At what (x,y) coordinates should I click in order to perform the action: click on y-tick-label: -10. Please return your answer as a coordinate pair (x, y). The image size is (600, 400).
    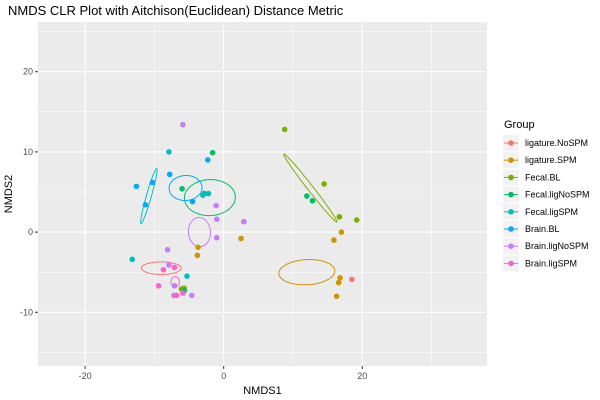
    Looking at the image, I should click on (26, 312).